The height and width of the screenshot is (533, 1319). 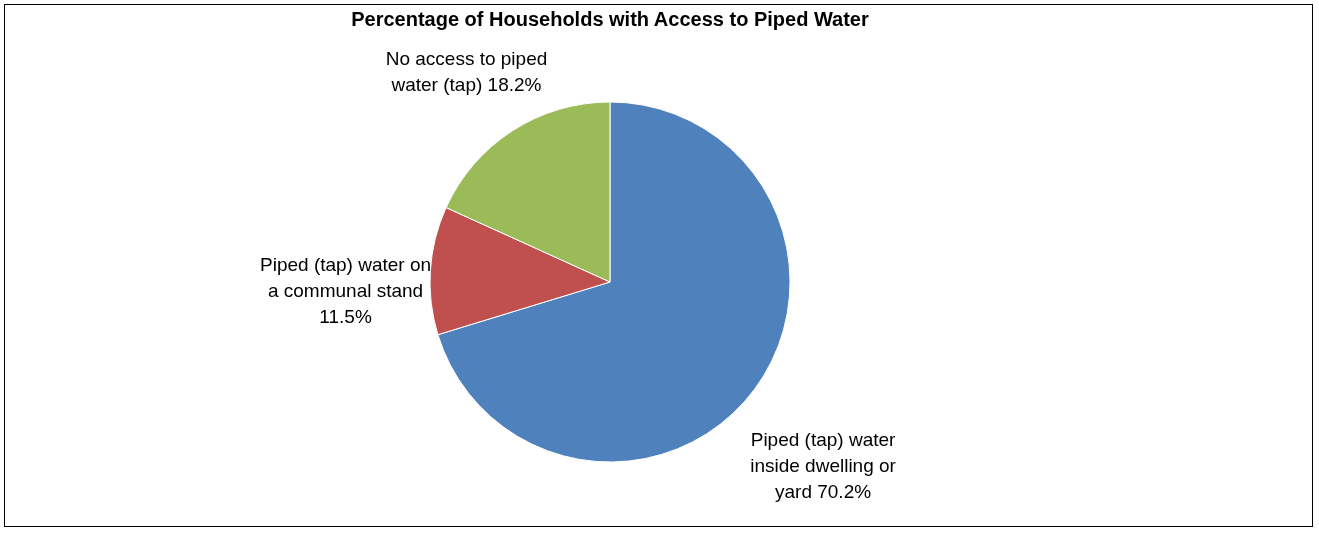 I want to click on slice-label: Piped (tap) water on a communal stand, so click(x=346, y=277).